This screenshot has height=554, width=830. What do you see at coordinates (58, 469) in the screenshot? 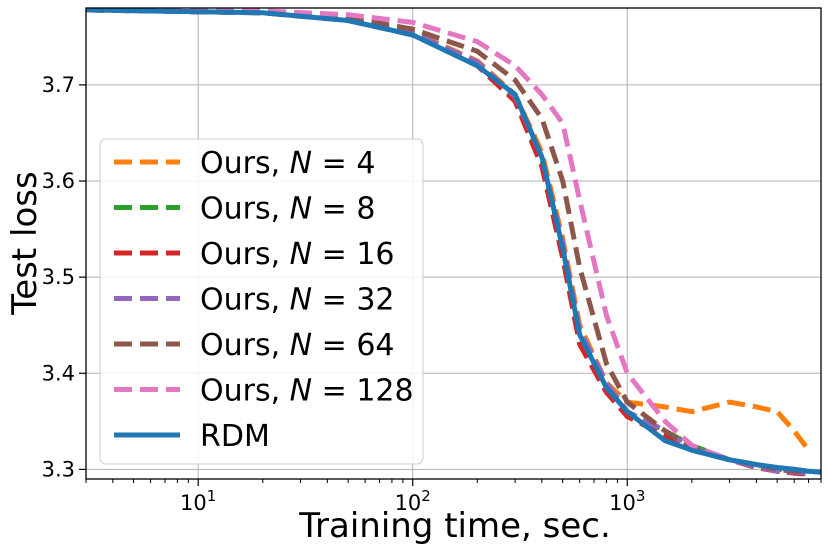
I see `y-tick-label: 3.3` at bounding box center [58, 469].